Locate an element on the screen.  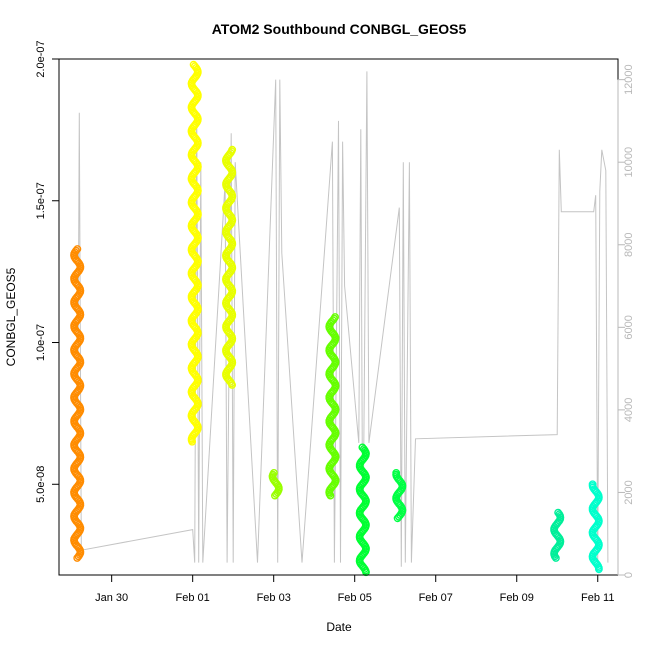
y-right-tick-label: 12000 is located at coordinates (629, 79).